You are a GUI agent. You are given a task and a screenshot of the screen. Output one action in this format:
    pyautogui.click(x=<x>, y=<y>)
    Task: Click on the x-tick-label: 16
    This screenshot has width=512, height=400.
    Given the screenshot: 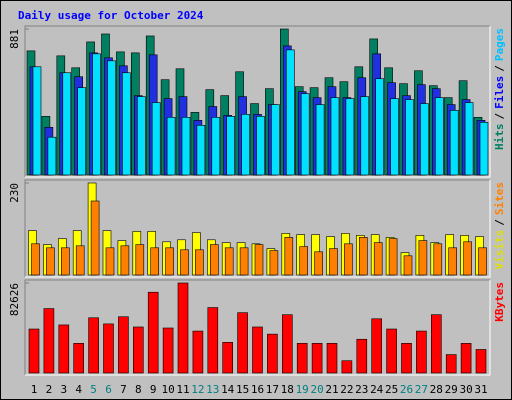 What is the action you would take?
    pyautogui.click(x=257, y=389)
    